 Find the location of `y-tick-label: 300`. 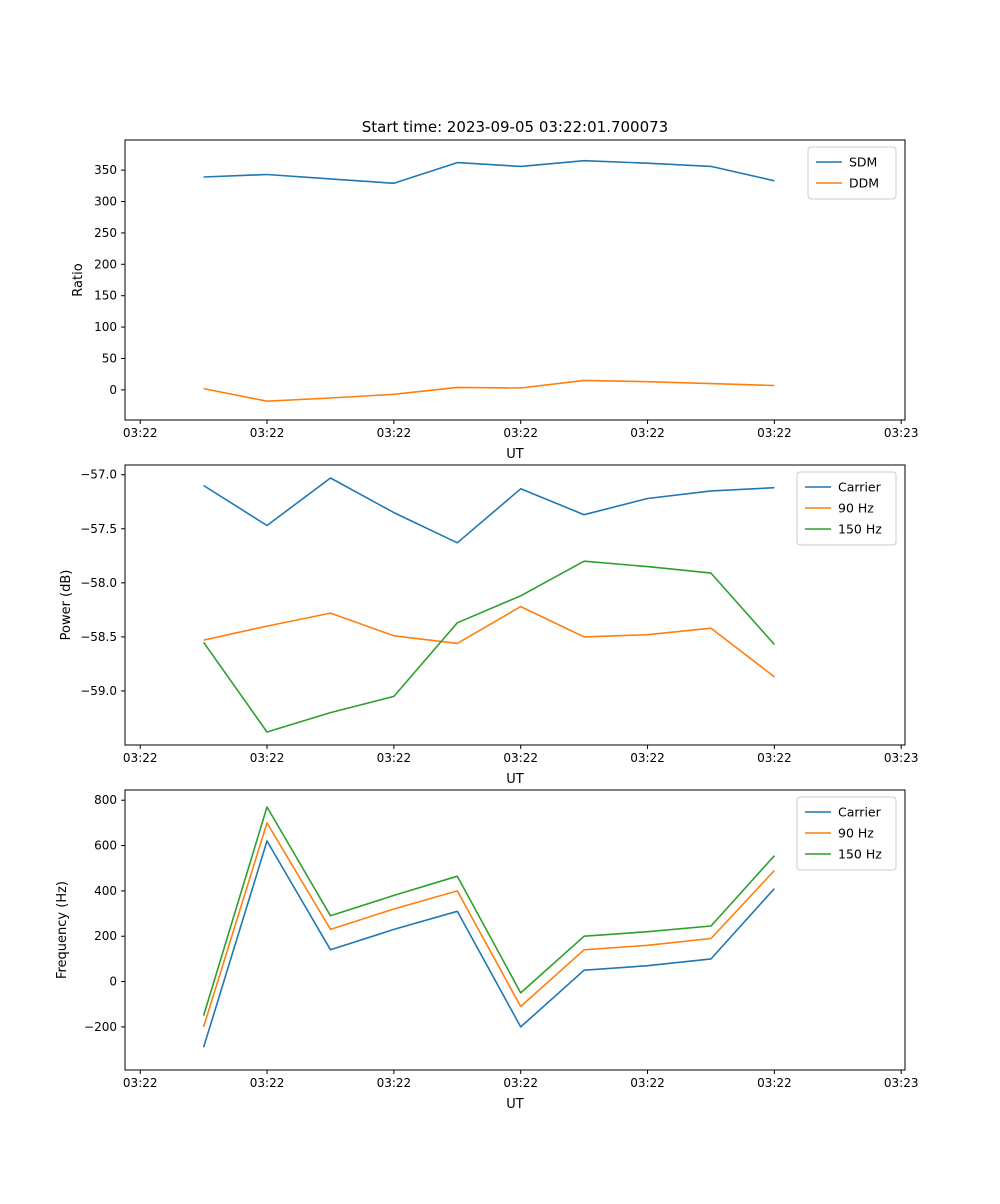

y-tick-label: 300 is located at coordinates (105, 202).